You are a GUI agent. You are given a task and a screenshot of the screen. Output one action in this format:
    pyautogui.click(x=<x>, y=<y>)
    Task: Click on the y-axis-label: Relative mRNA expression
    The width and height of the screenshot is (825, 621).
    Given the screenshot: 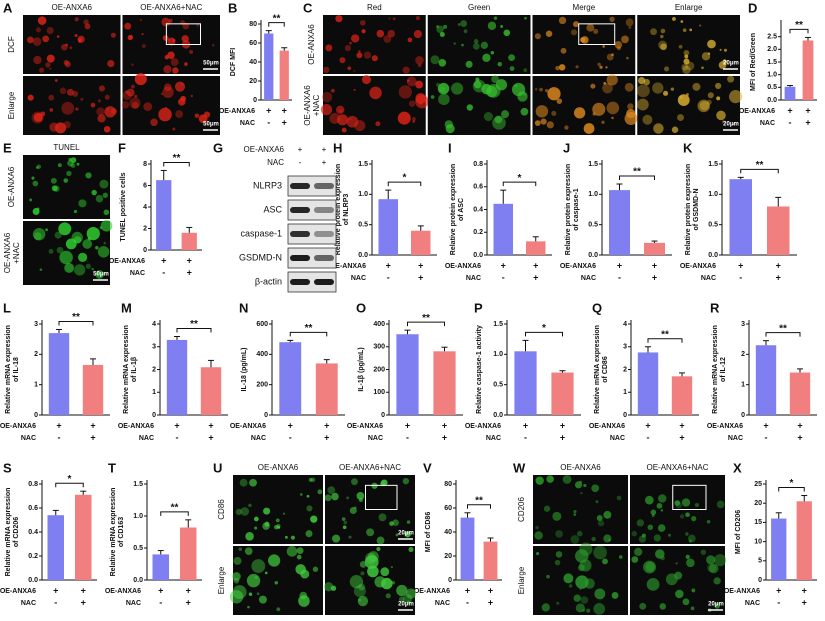 What is the action you would take?
    pyautogui.click(x=126, y=369)
    